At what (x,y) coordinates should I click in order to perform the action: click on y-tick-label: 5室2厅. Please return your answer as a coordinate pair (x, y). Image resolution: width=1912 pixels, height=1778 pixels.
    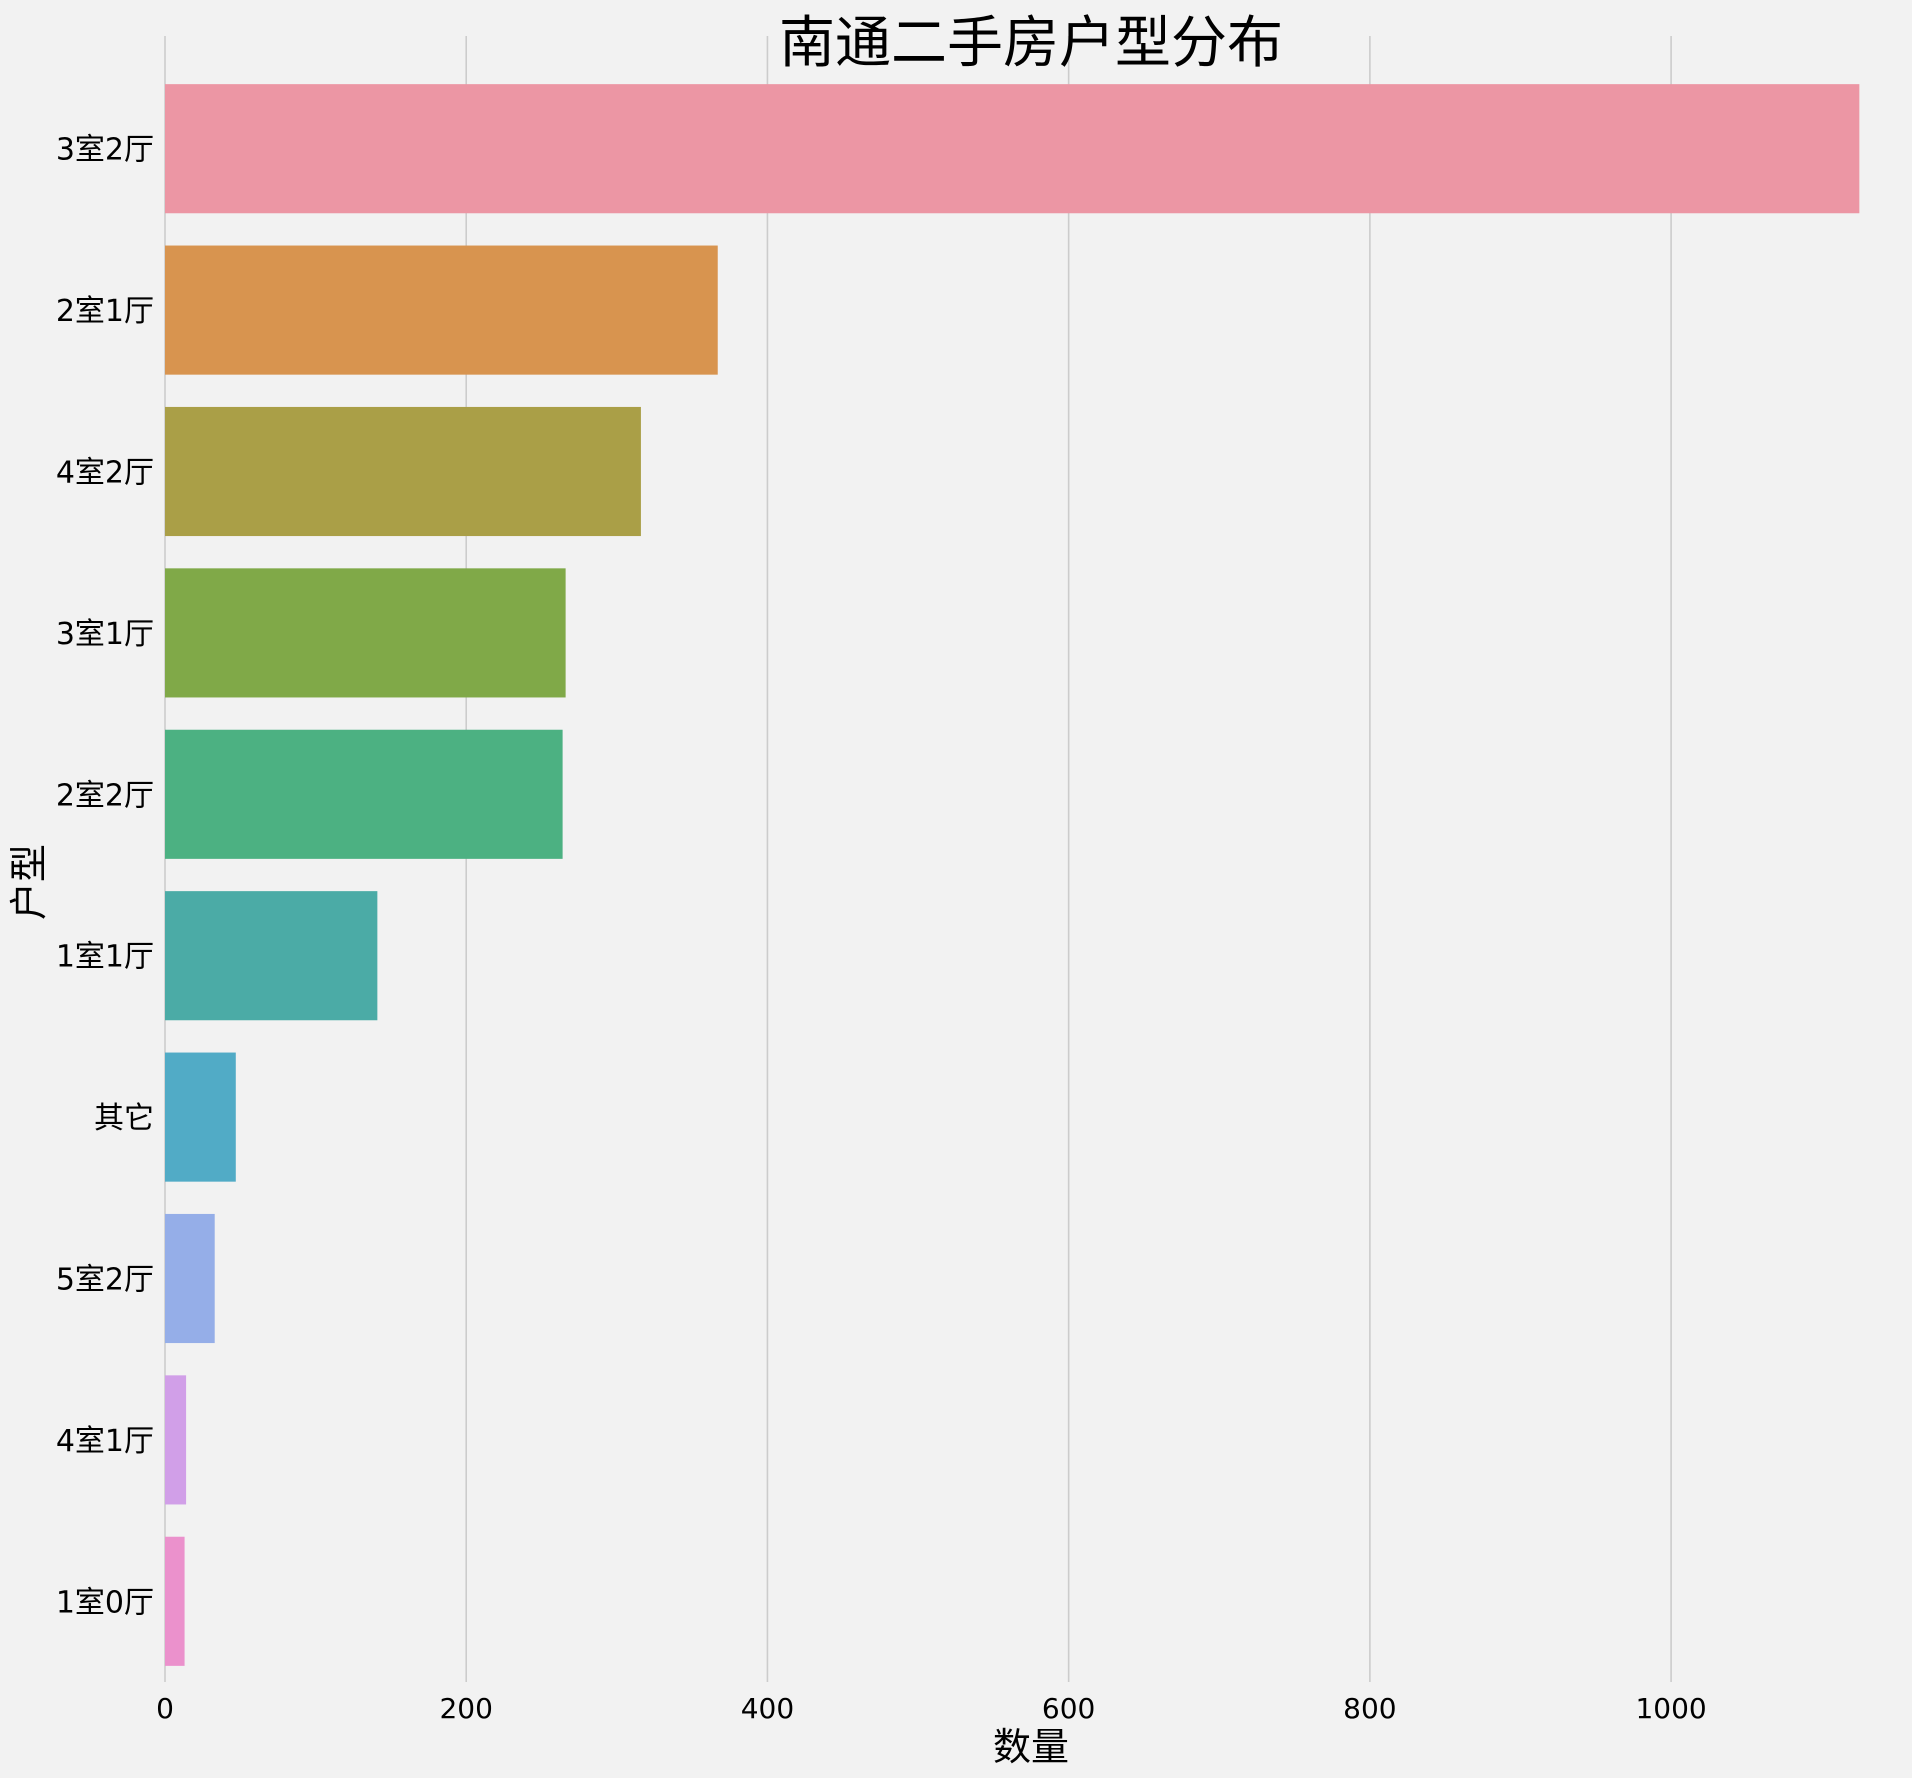
    Looking at the image, I should click on (105, 1280).